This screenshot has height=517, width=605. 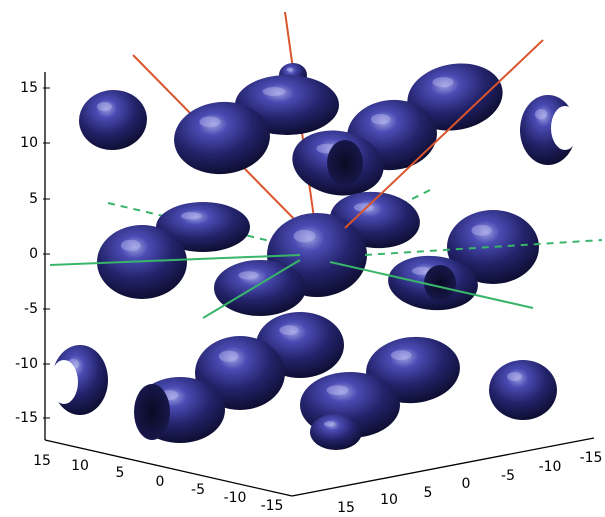 I want to click on z-tick-label: 0, so click(x=33, y=254).